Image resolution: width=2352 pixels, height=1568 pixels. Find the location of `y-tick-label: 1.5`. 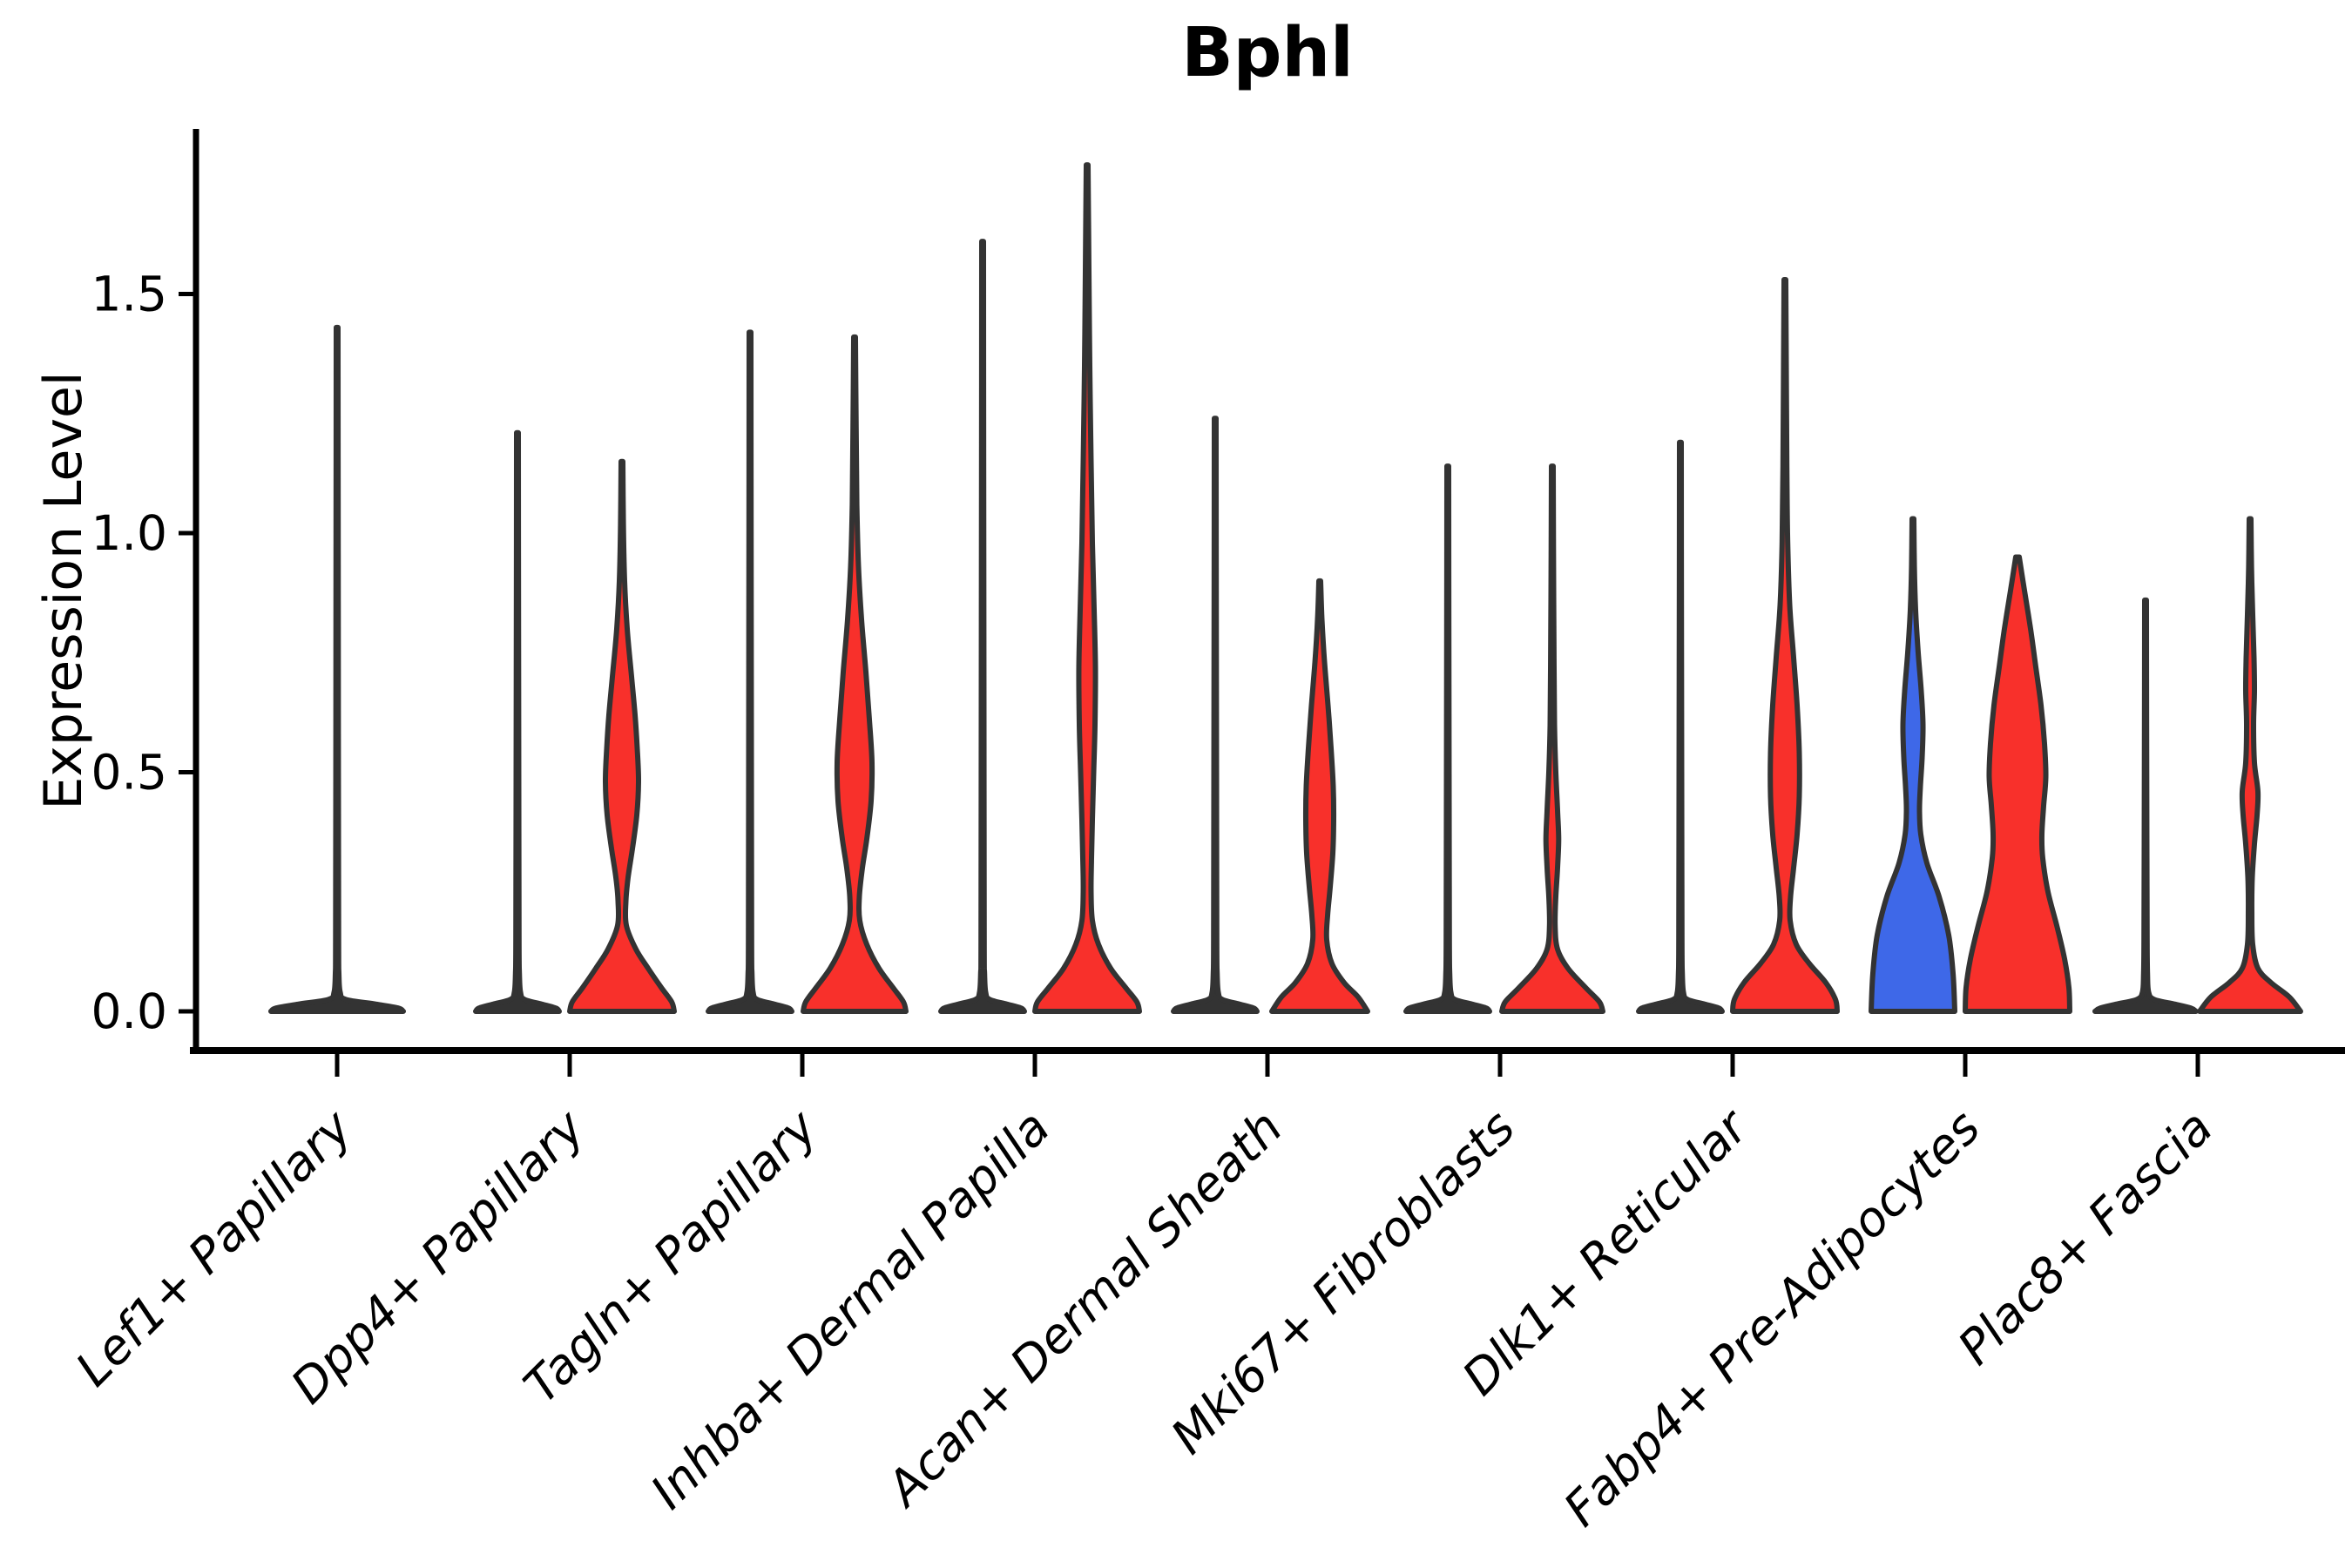

y-tick-label: 1.5 is located at coordinates (129, 294).